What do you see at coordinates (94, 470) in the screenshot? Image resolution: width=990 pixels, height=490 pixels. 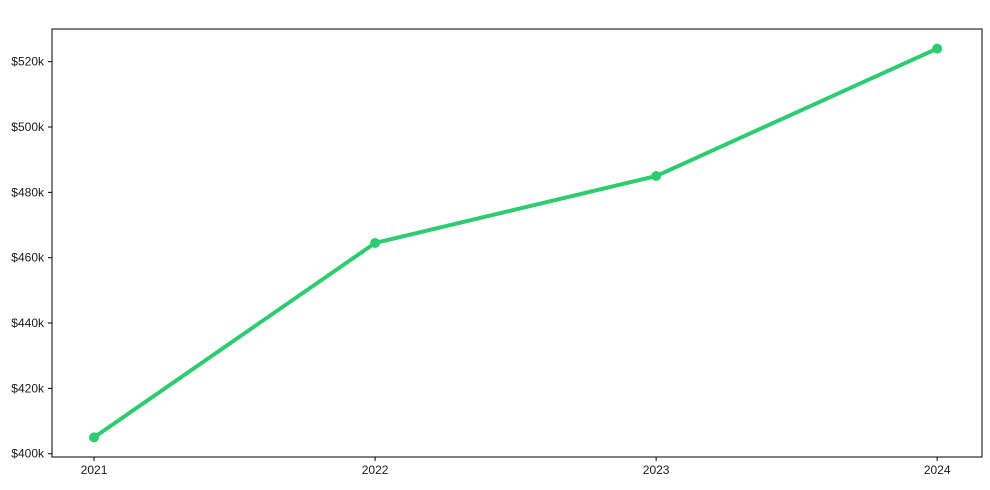 I see `x-axis-tick-label: 2021` at bounding box center [94, 470].